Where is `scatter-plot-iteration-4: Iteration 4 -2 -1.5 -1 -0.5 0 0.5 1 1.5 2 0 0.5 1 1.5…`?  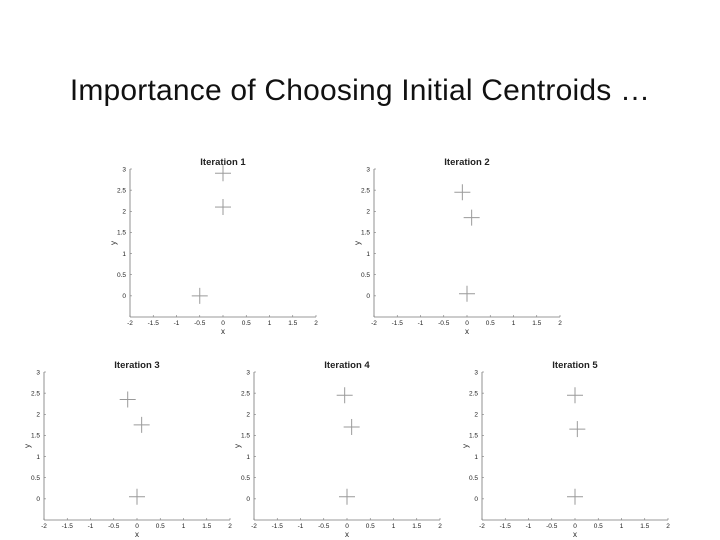 scatter-plot-iteration-4: Iteration 4 -2 -1.5 -1 -0.5 0 0.5 1 1.5 2 0 0.5 1 1.5… is located at coordinates (337, 449).